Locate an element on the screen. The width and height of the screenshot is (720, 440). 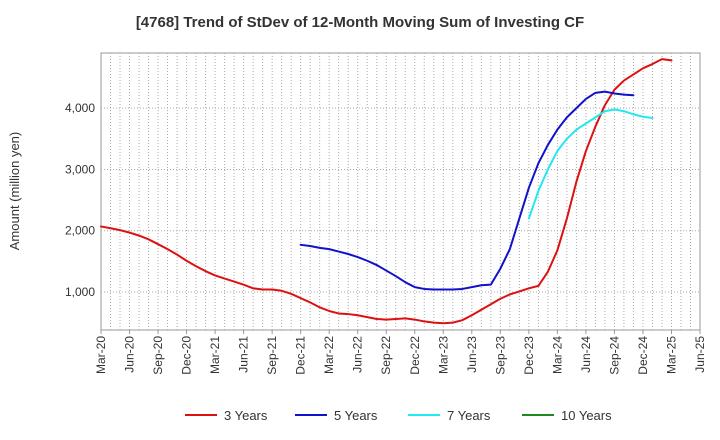
x-tick-label: Dec-23 is located at coordinates (529, 355).